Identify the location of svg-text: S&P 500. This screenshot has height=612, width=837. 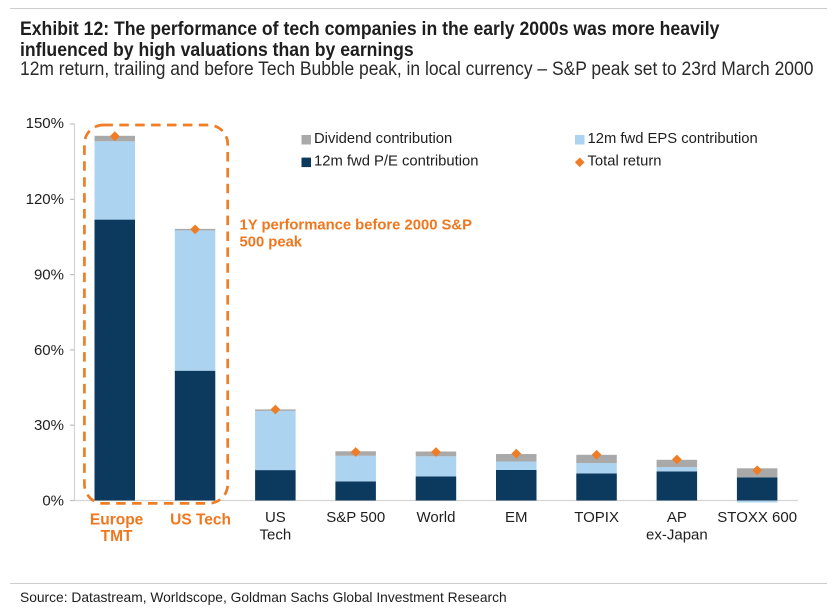
(355, 517).